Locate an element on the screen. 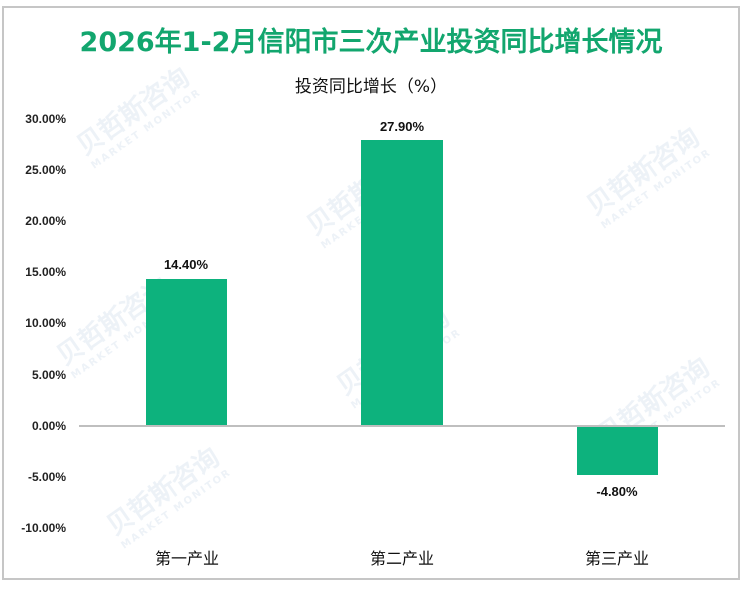 The image size is (742, 589). bar-tertiary-industry is located at coordinates (617, 451).